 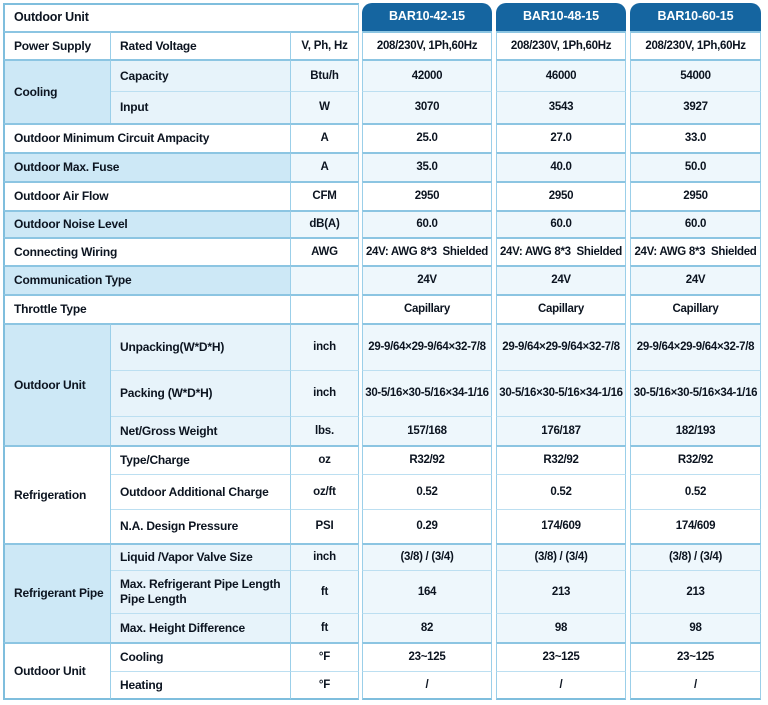 I want to click on value-cell: 182/193, so click(x=695, y=430).